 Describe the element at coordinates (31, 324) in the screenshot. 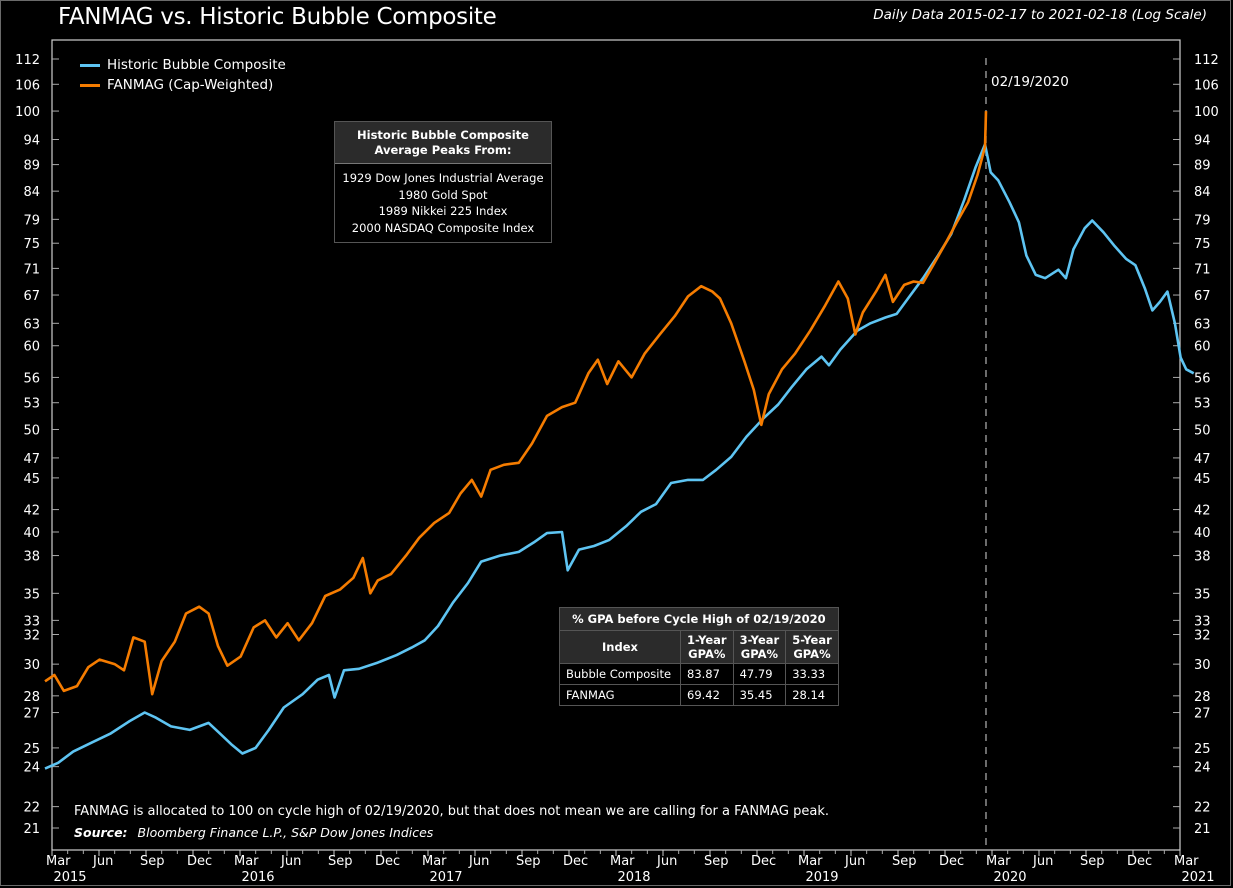

I see `y-tick-label-left: 63` at that location.